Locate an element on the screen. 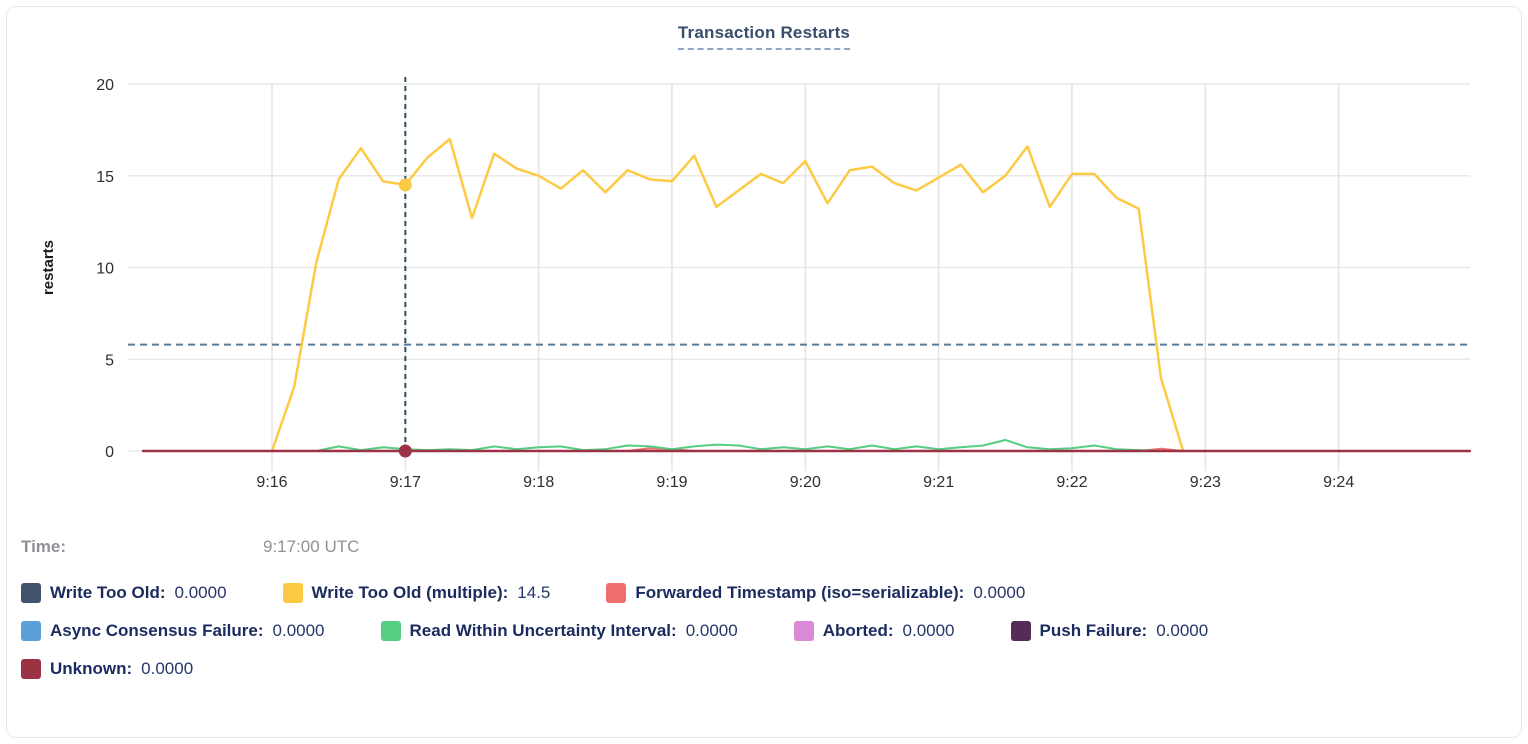 The width and height of the screenshot is (1528, 744). y-tick-label: 0 is located at coordinates (109, 452).